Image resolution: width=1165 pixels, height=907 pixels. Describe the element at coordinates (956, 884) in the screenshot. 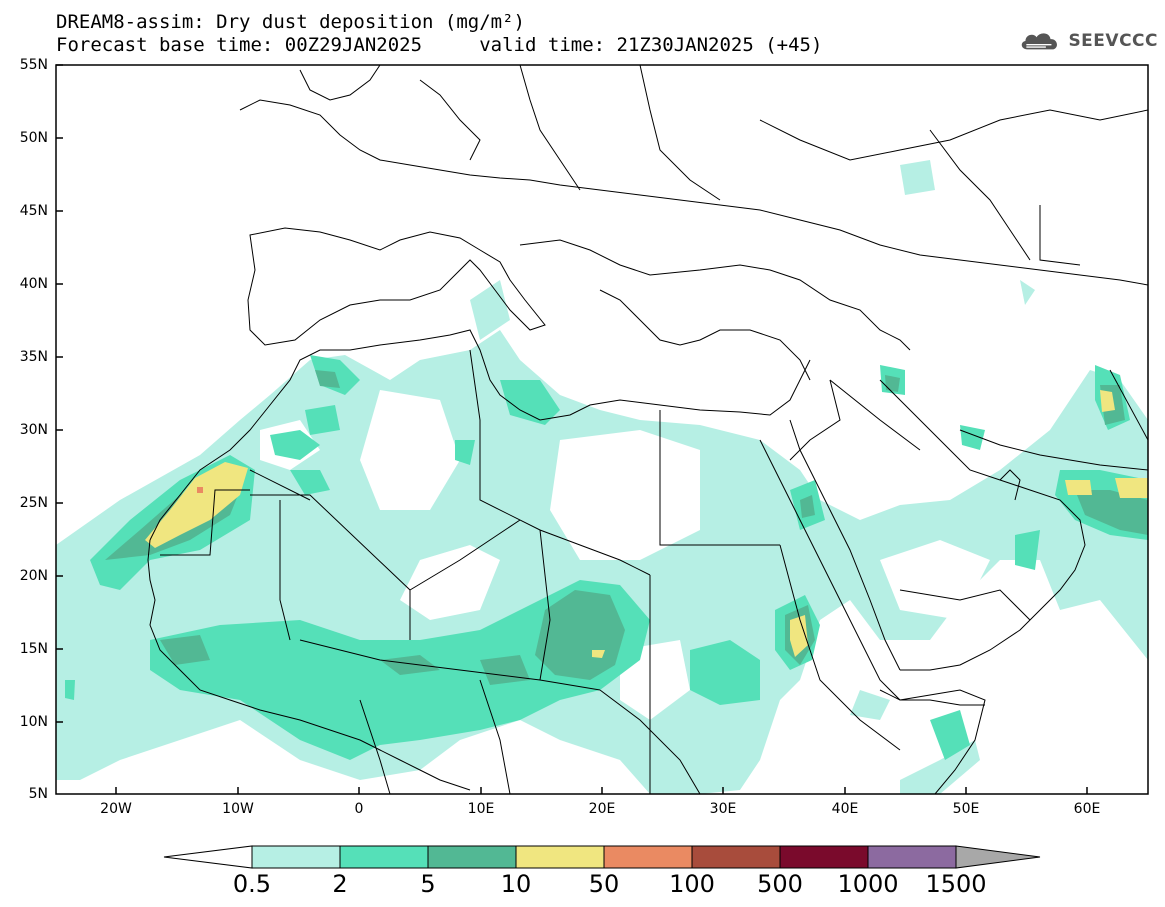

I see `colorbar-label: 1500` at that location.